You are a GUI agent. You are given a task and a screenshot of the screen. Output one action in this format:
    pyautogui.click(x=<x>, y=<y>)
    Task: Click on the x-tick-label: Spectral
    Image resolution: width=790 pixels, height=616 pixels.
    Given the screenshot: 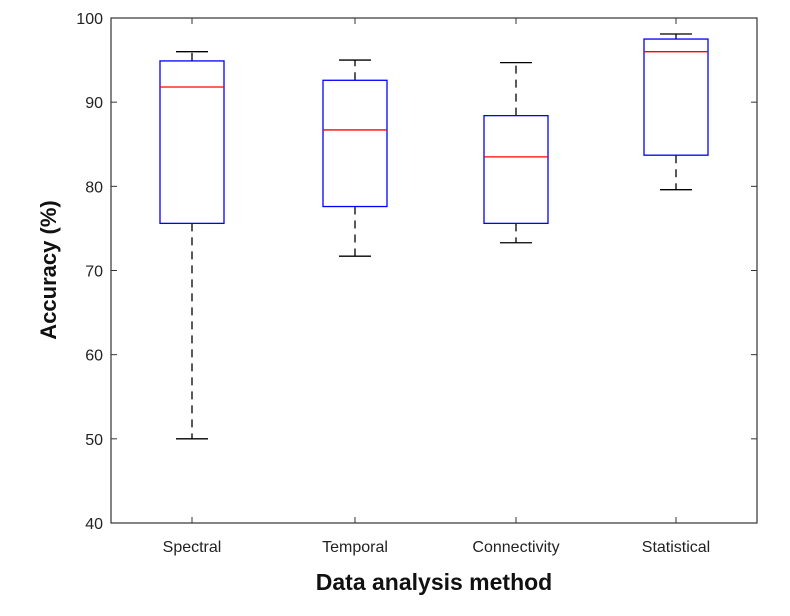 What is the action you would take?
    pyautogui.click(x=192, y=547)
    